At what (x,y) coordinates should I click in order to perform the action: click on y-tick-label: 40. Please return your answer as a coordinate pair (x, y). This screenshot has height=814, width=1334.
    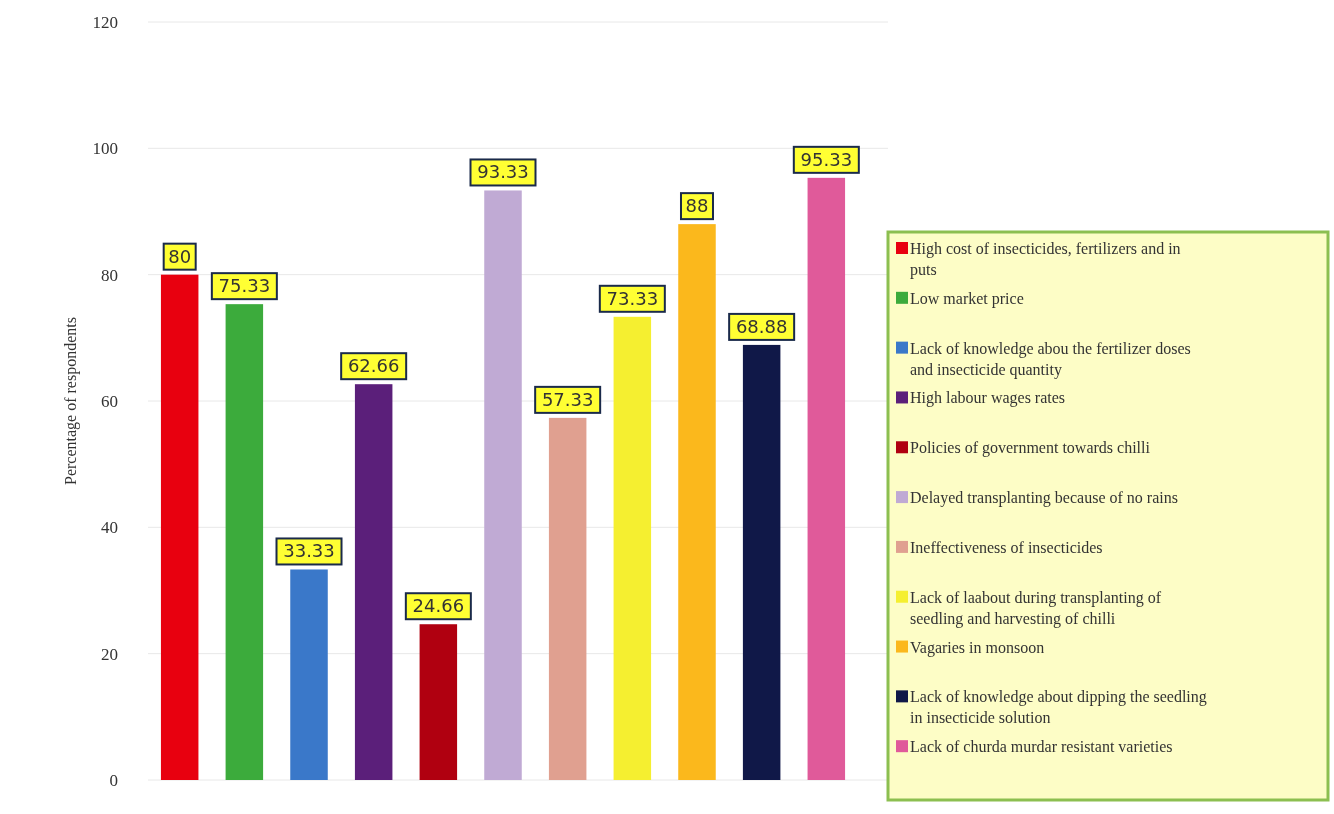
    Looking at the image, I should click on (109, 528).